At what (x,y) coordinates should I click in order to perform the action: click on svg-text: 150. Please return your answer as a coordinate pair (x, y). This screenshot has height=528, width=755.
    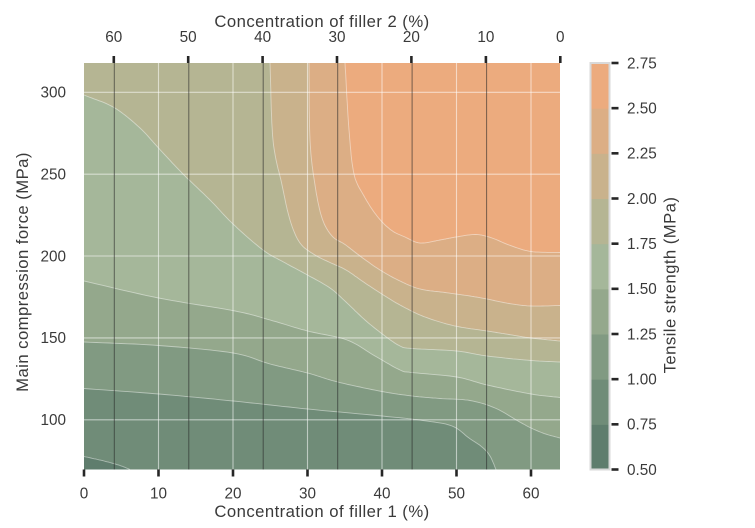
    Looking at the image, I should click on (53, 338).